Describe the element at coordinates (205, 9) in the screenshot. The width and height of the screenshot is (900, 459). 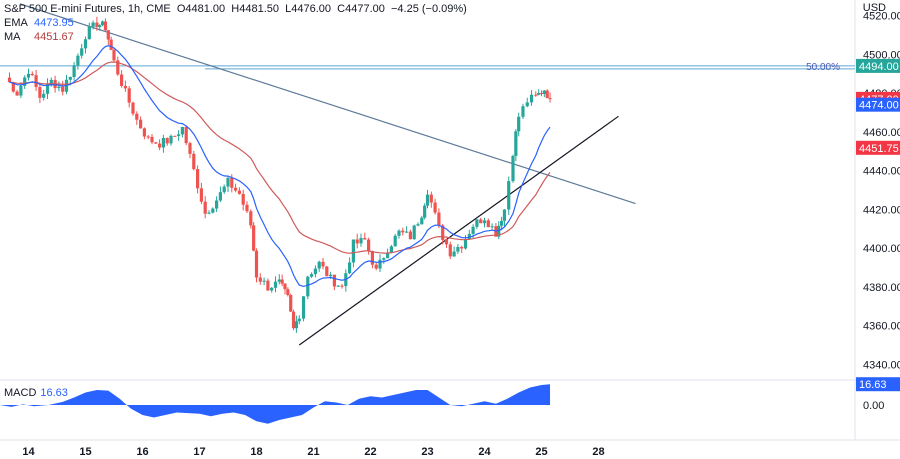
I see `open-value: 4481.00` at that location.